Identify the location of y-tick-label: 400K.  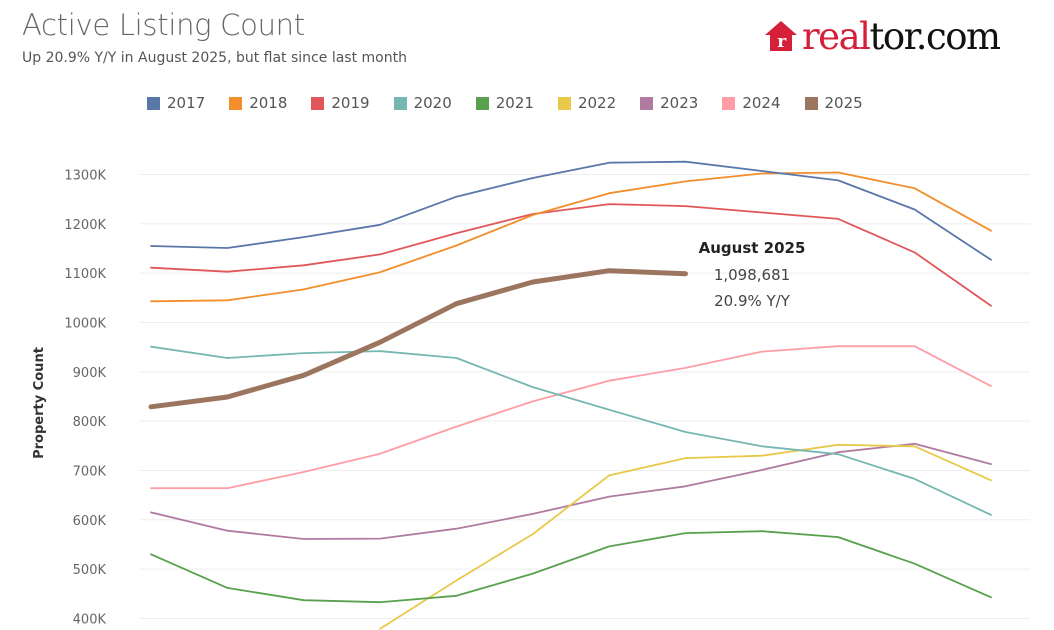
(90, 619).